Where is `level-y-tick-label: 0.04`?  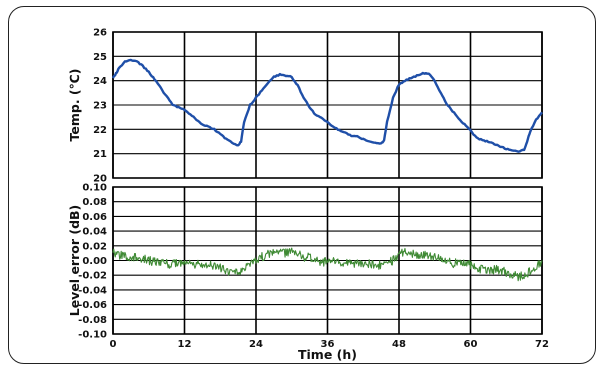
level-y-tick-label: 0.04 is located at coordinates (94, 232).